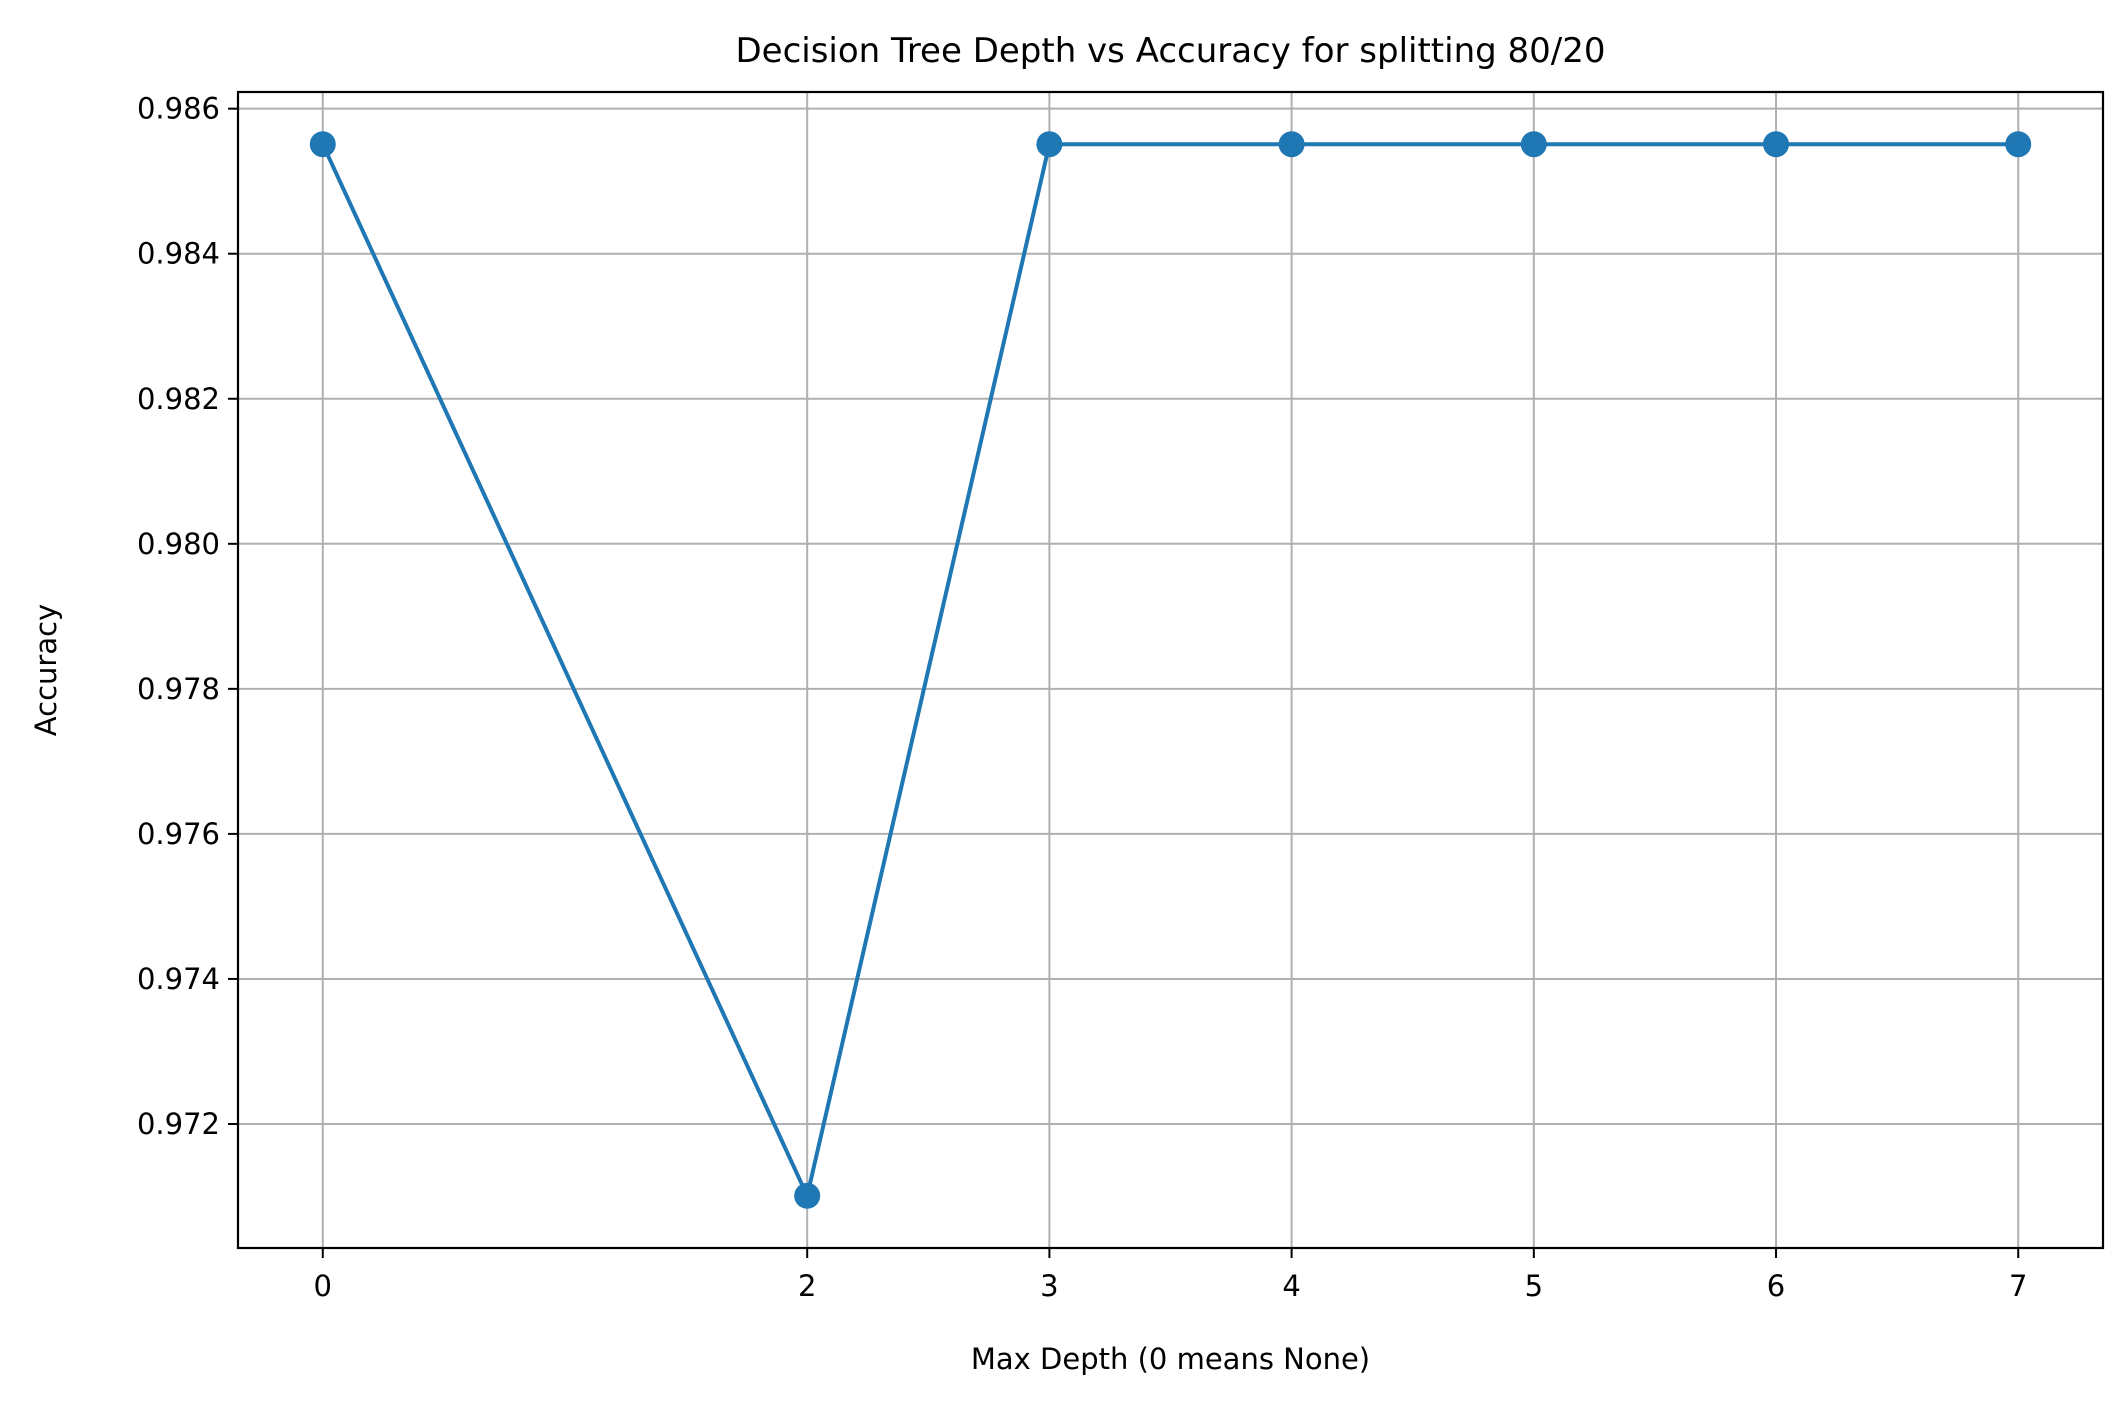 The image size is (2127, 1411). Describe the element at coordinates (178, 834) in the screenshot. I see `y-tick-label: 0.976` at that location.